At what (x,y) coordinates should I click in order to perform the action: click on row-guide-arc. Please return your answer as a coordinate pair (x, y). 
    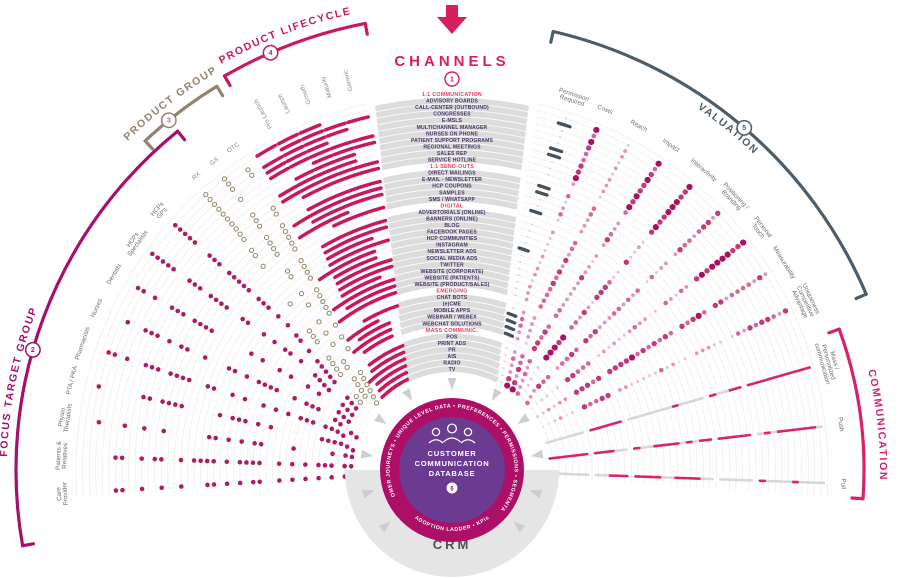
    Looking at the image, I should click on (645, 330).